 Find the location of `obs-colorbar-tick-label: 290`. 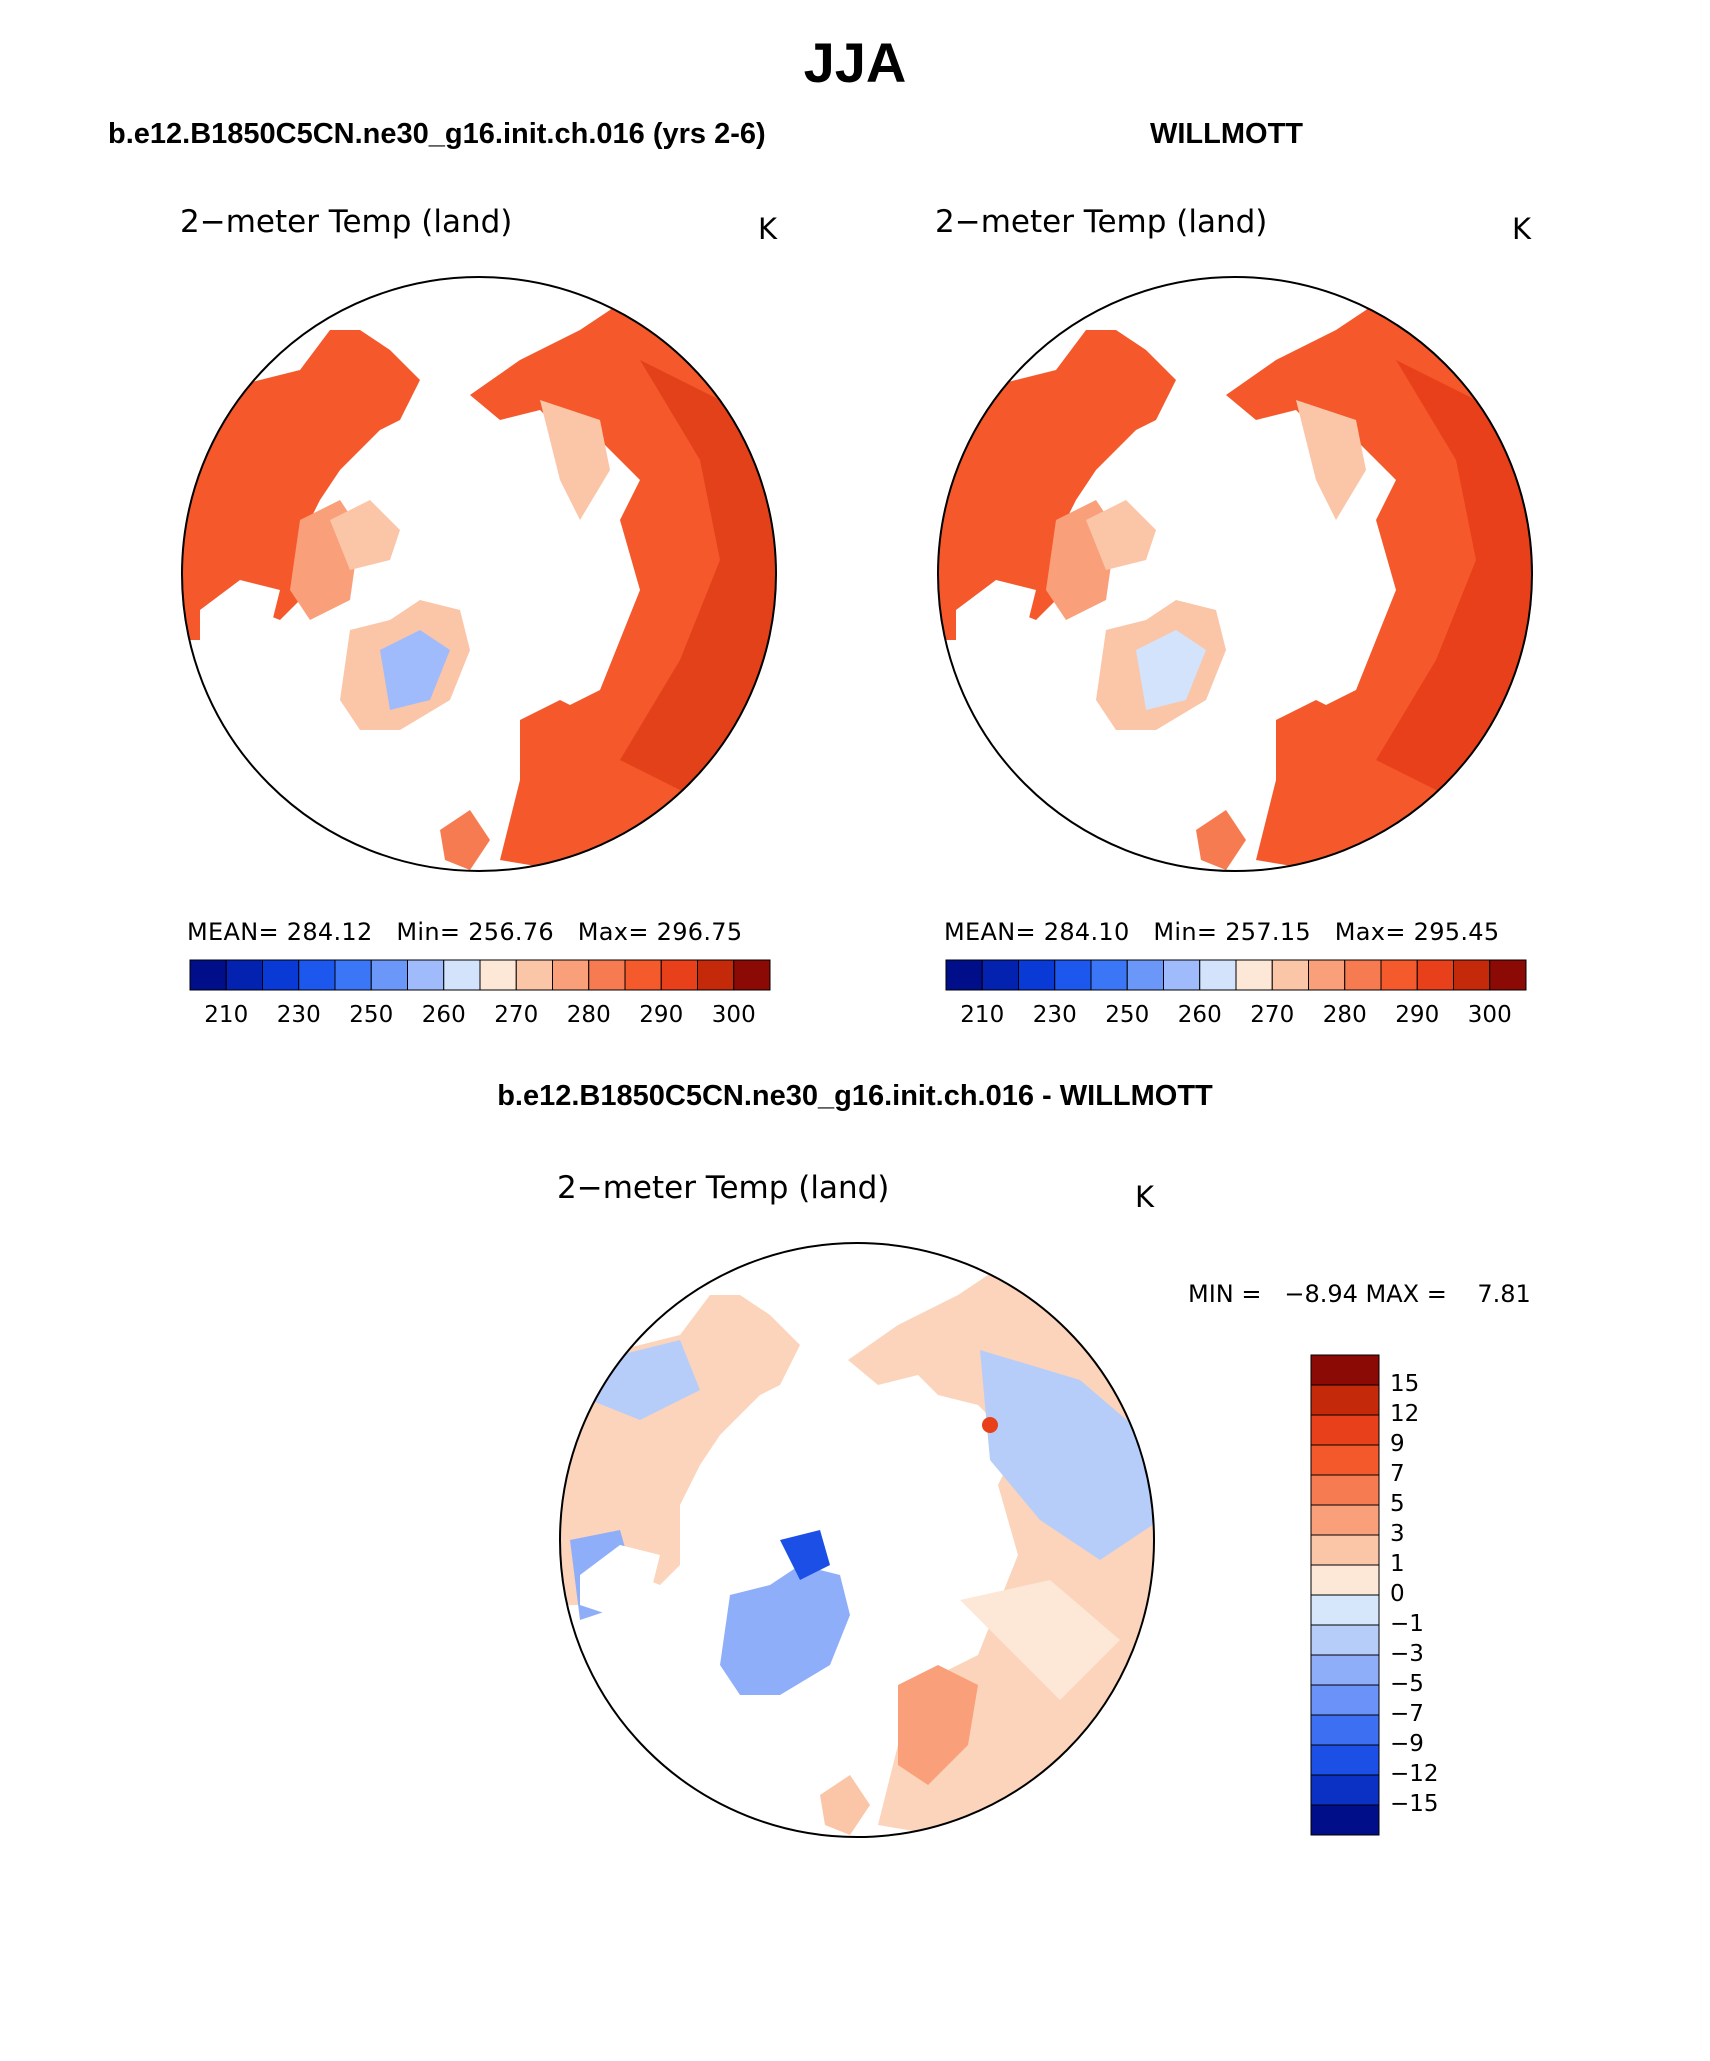

obs-colorbar-tick-label: 290 is located at coordinates (1417, 1015).